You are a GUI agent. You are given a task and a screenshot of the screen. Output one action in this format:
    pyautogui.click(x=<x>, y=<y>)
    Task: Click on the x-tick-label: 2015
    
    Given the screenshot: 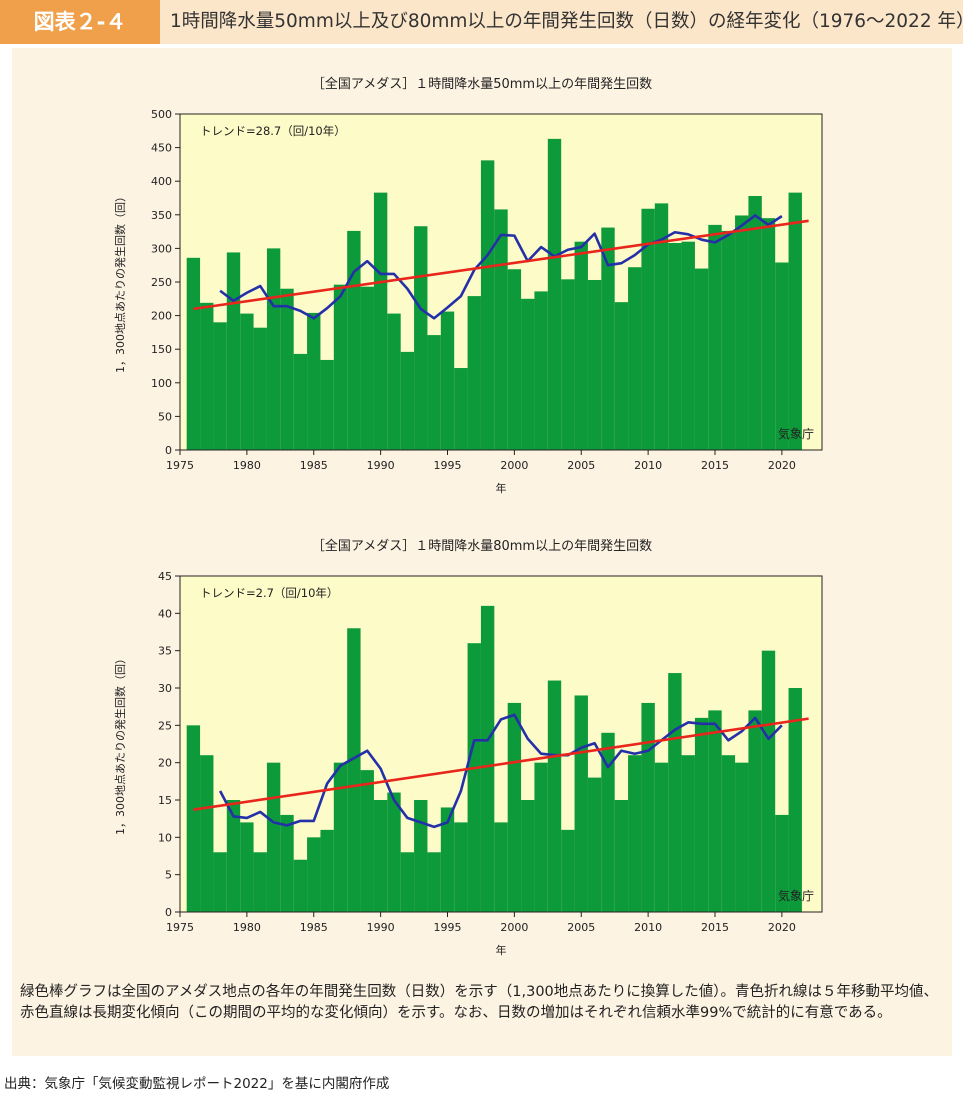 What is the action you would take?
    pyautogui.click(x=715, y=465)
    